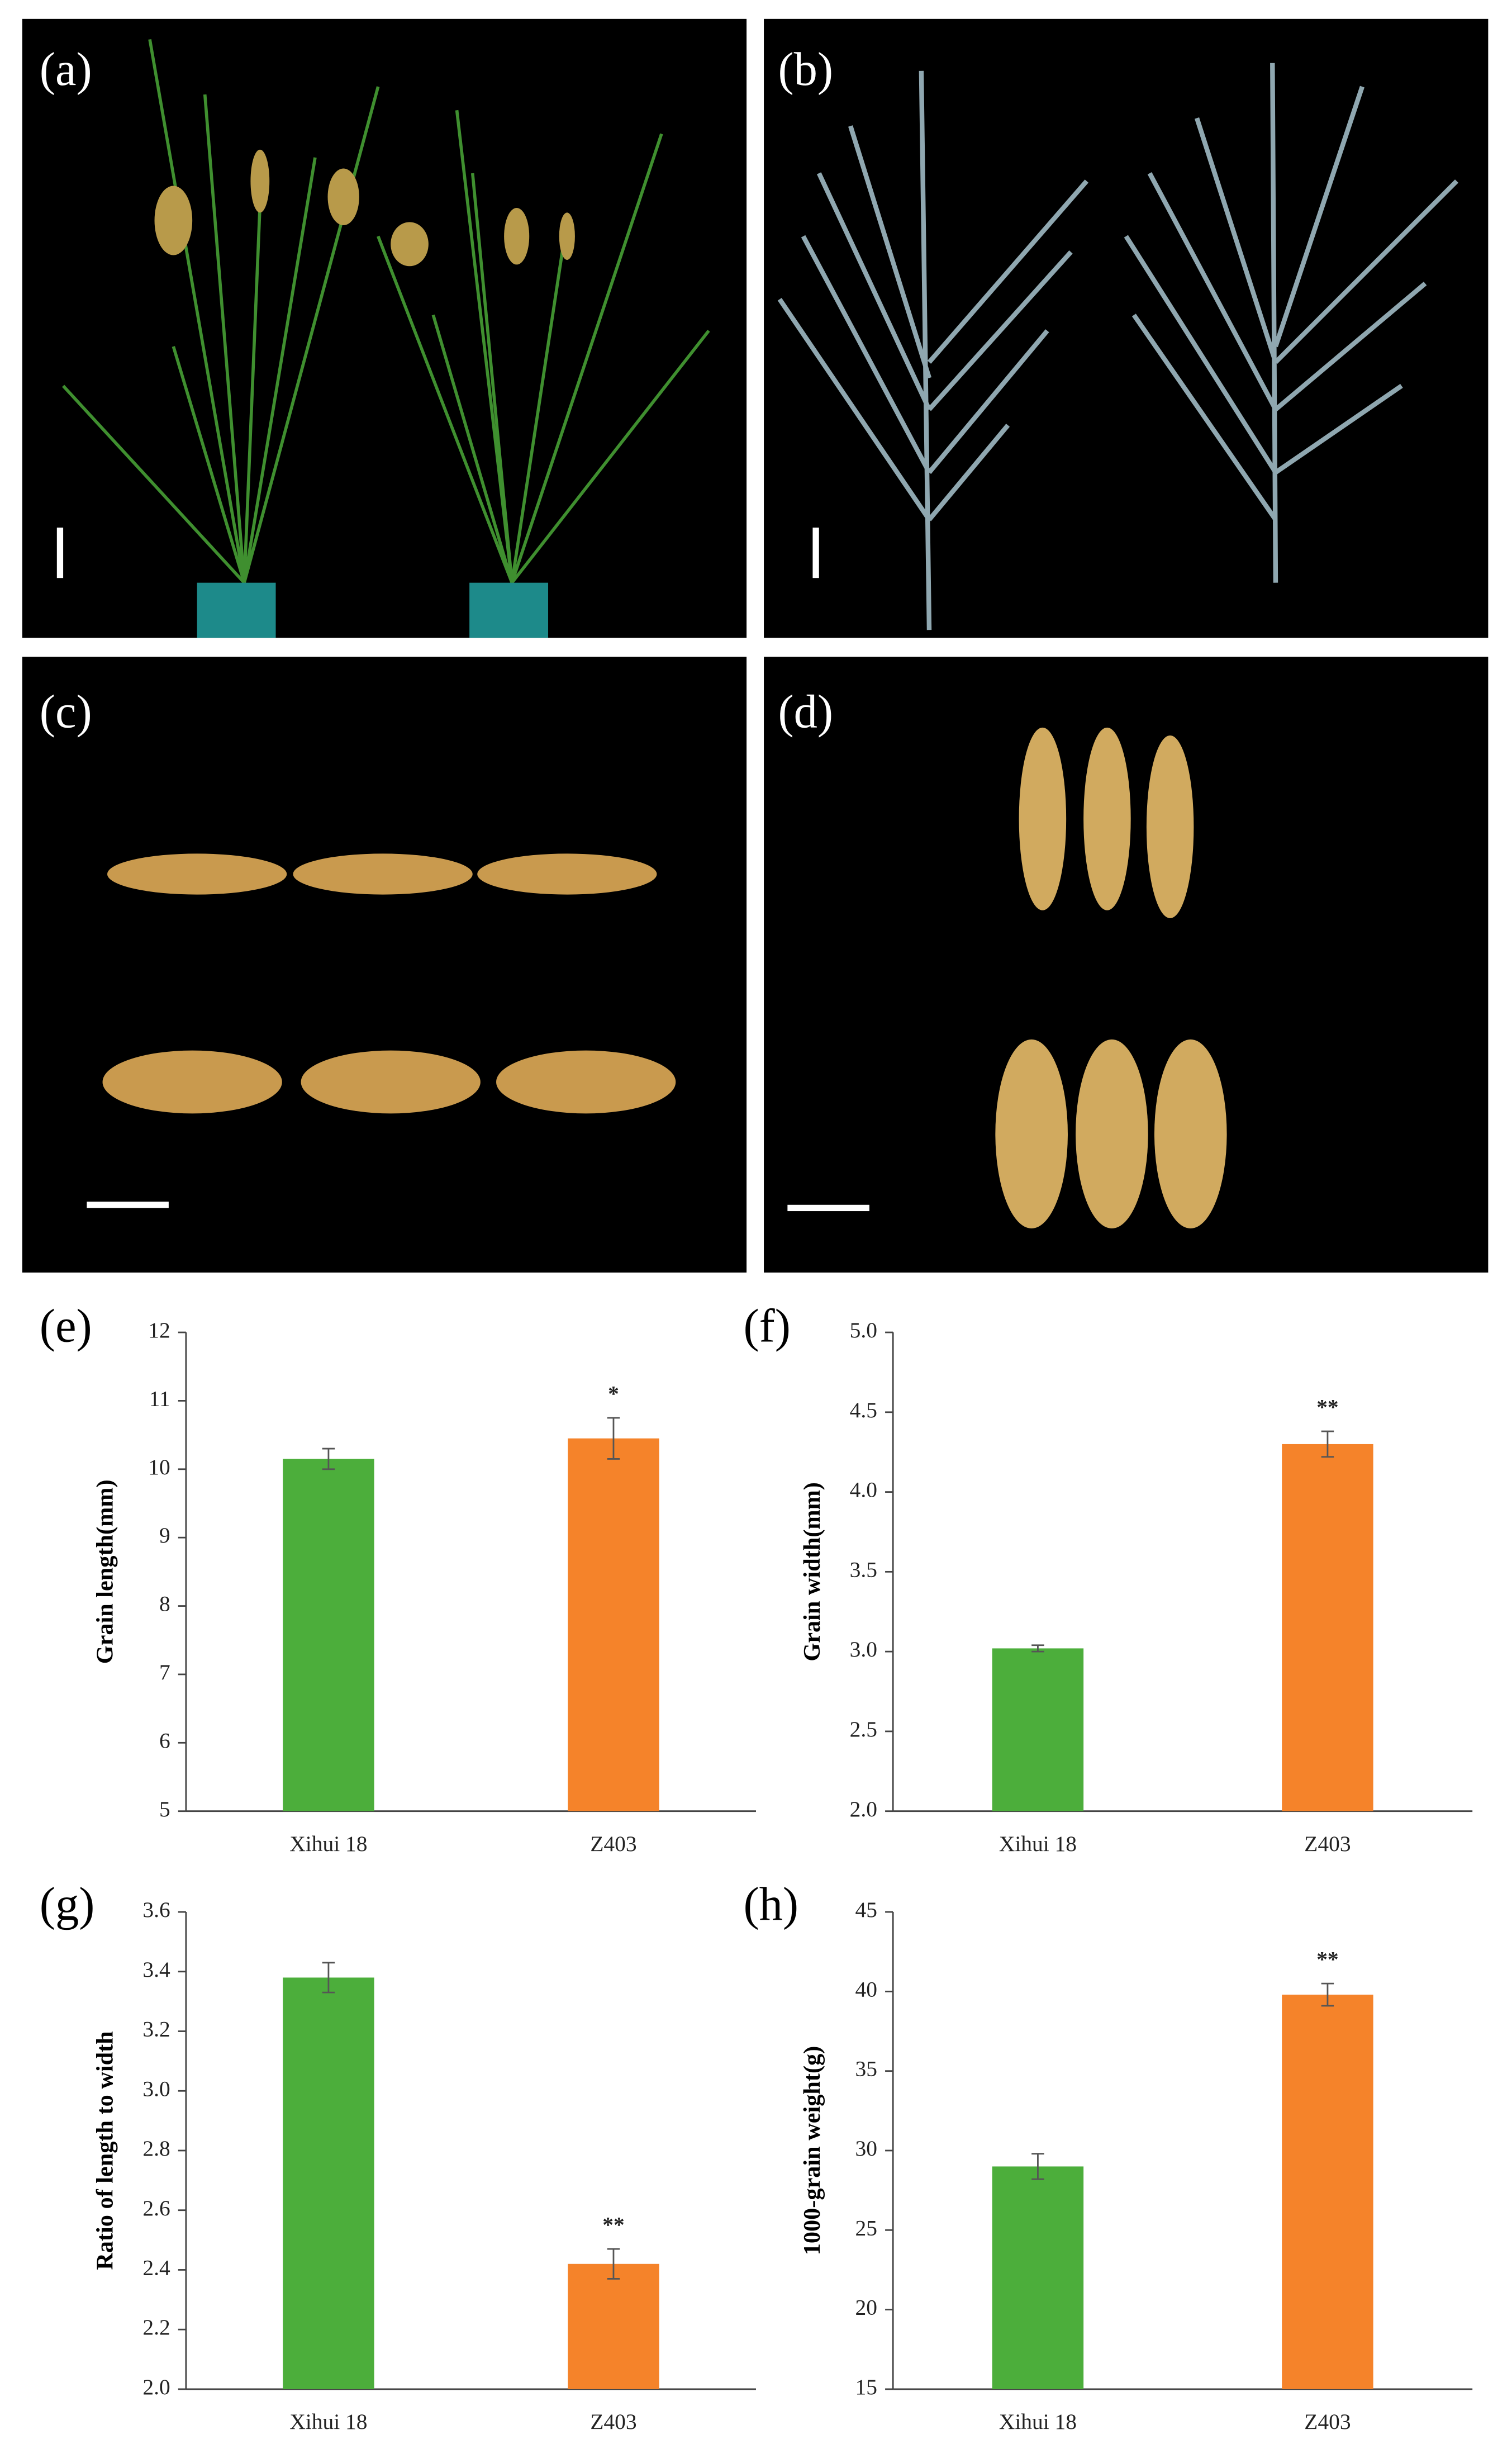 The height and width of the screenshot is (2449, 1512). Describe the element at coordinates (156, 2029) in the screenshot. I see `y-tick-label: 3.2` at that location.